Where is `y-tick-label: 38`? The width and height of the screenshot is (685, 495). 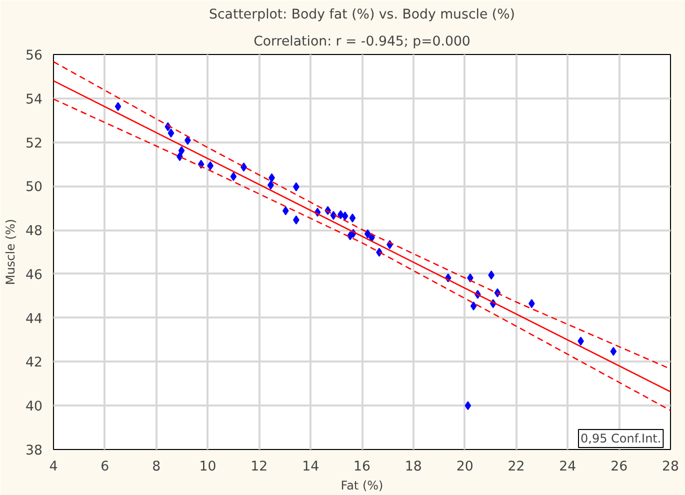
y-tick-label: 38 is located at coordinates (34, 451).